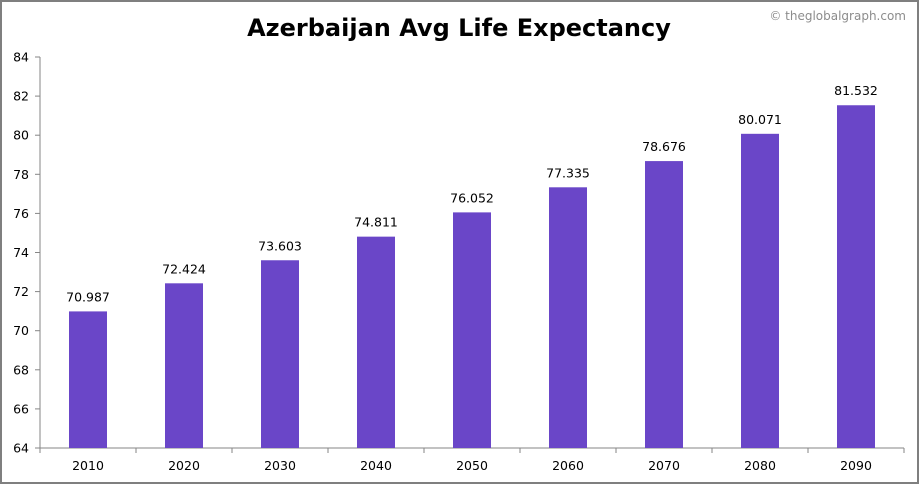  What do you see at coordinates (184, 465) in the screenshot?
I see `x-tick-label: 2020` at bounding box center [184, 465].